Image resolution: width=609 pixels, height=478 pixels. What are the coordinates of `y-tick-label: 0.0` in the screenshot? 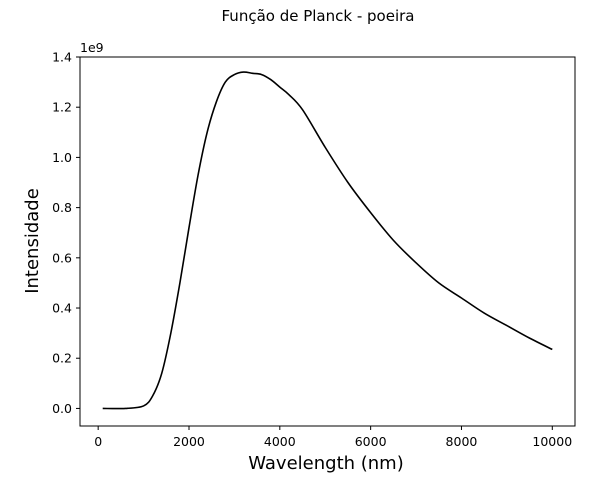 It's located at (62, 408).